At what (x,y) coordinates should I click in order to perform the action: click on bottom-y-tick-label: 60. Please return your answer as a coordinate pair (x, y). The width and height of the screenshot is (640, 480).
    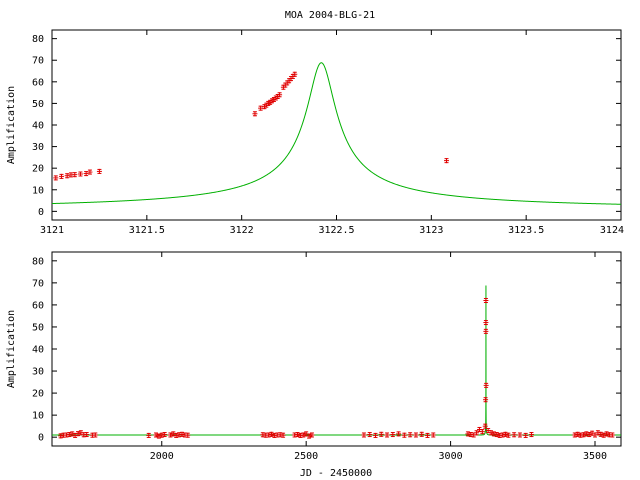
    Looking at the image, I should click on (38, 305).